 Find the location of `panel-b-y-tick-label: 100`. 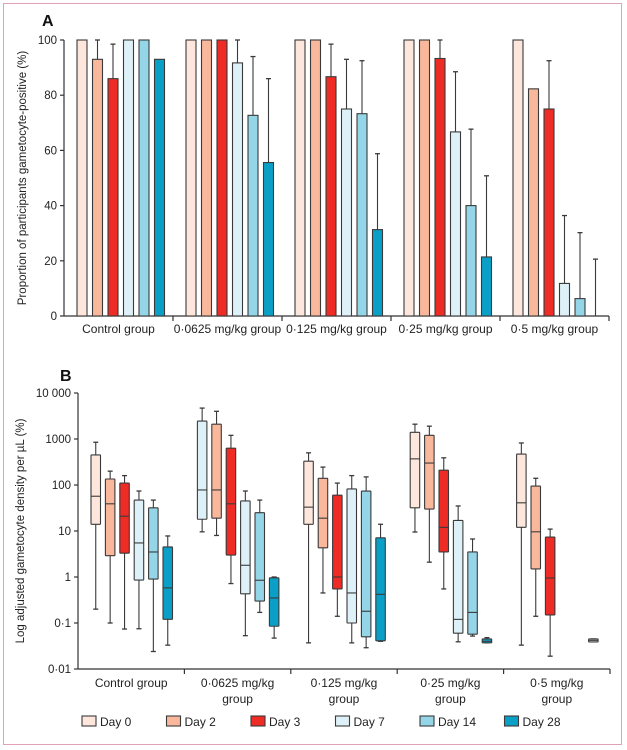

panel-b-y-tick-label: 100 is located at coordinates (61, 486).